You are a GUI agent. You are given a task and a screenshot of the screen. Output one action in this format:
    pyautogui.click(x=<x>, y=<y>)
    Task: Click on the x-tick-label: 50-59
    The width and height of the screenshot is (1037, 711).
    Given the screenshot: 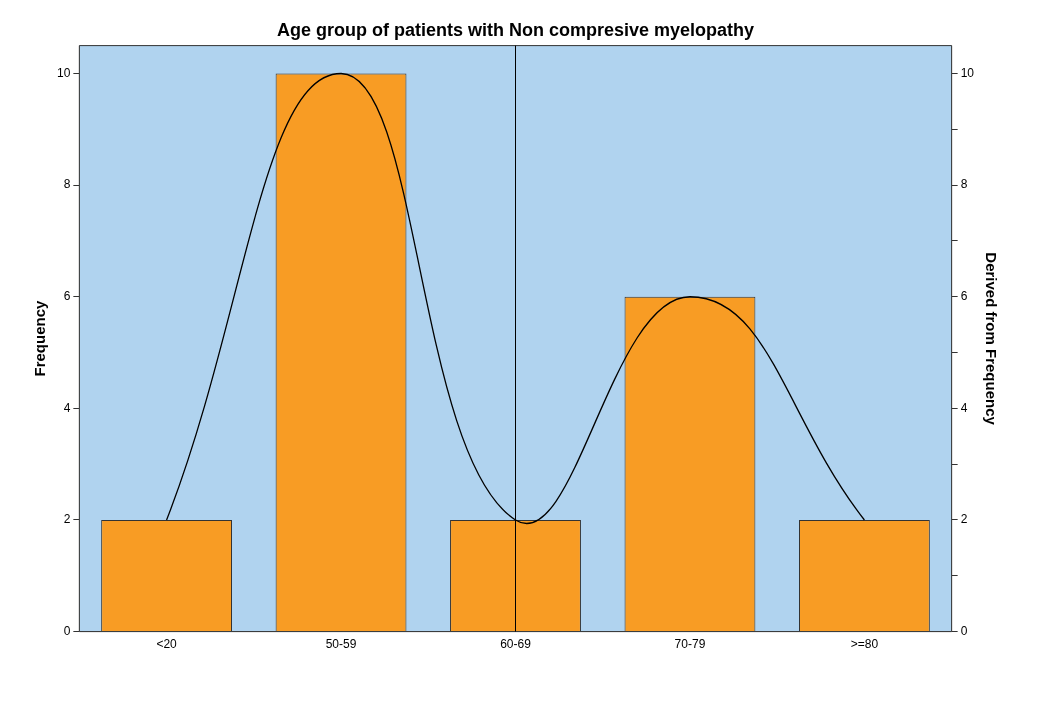 What is the action you would take?
    pyautogui.click(x=341, y=644)
    